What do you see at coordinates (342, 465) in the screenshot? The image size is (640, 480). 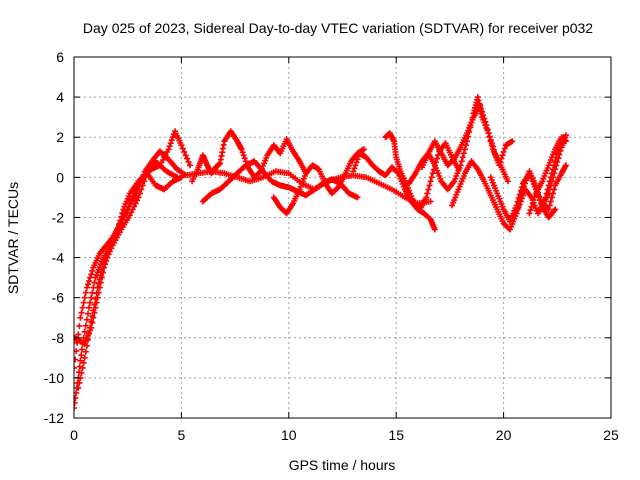 I see `x-axis-label: GPS time / hours` at bounding box center [342, 465].